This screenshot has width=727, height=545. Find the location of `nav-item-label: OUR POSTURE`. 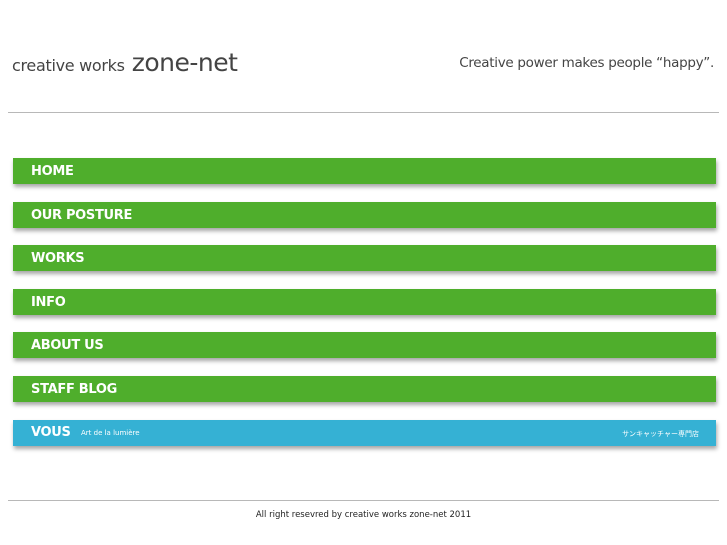

nav-item-label: OUR POSTURE is located at coordinates (82, 215).